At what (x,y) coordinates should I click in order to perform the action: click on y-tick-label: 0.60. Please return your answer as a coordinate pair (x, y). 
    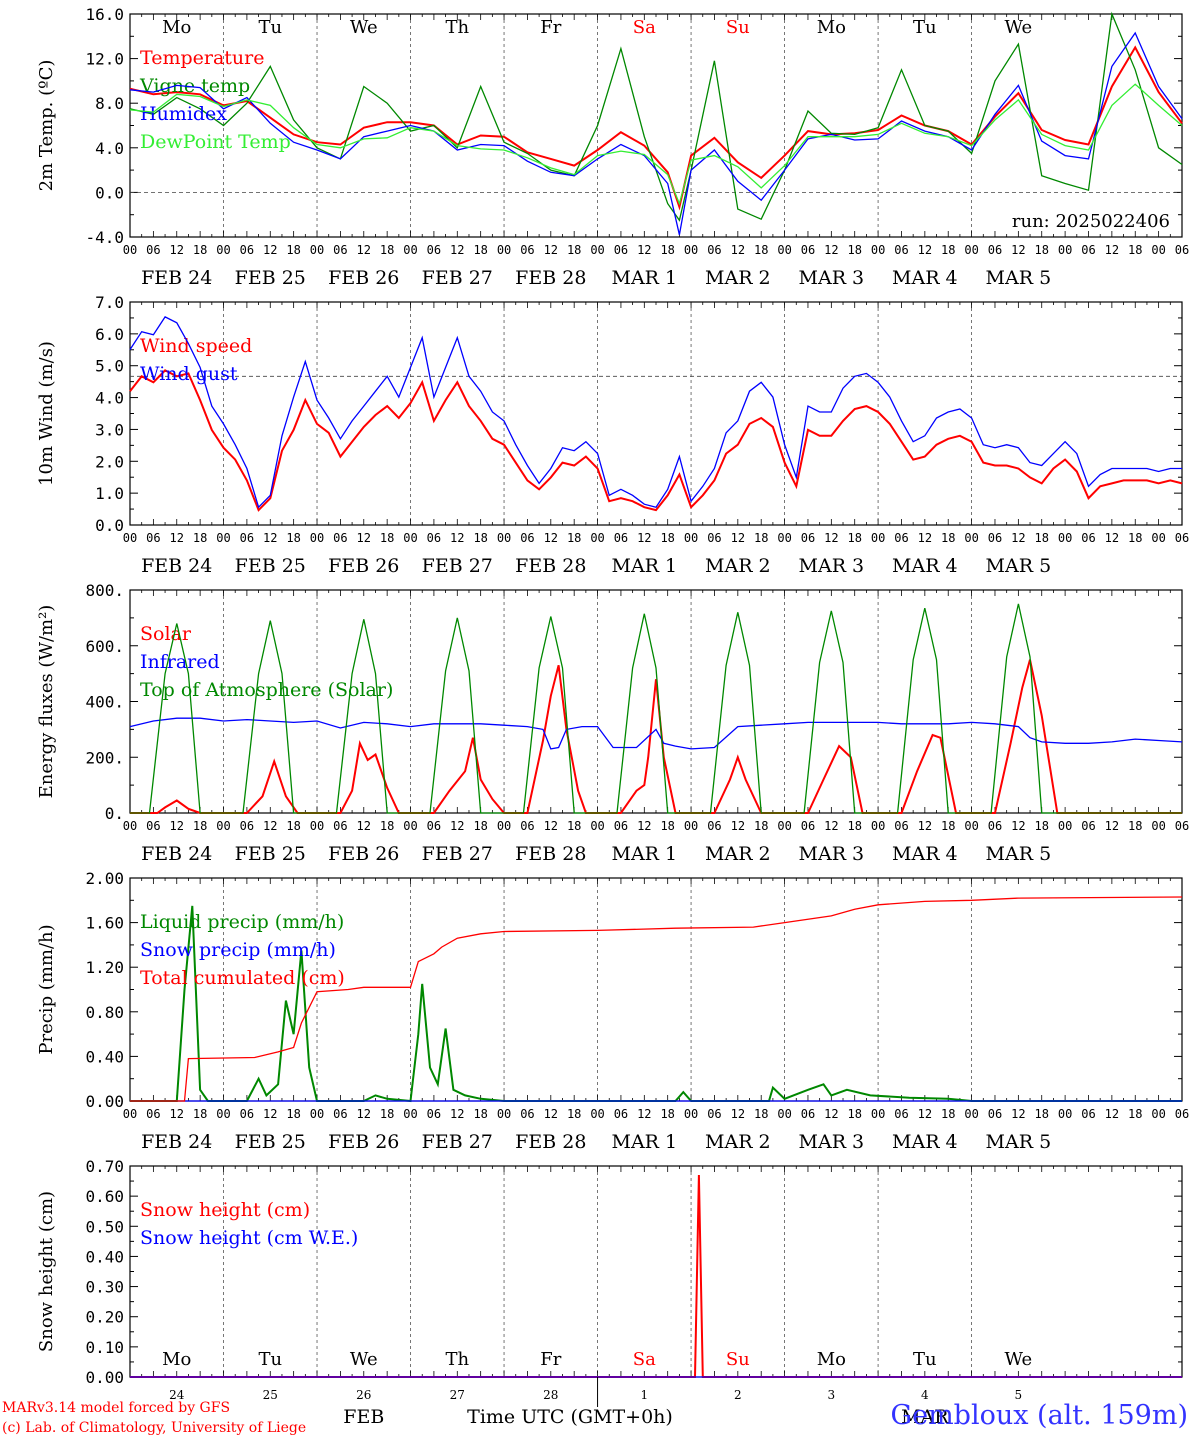
    Looking at the image, I should click on (104, 1196).